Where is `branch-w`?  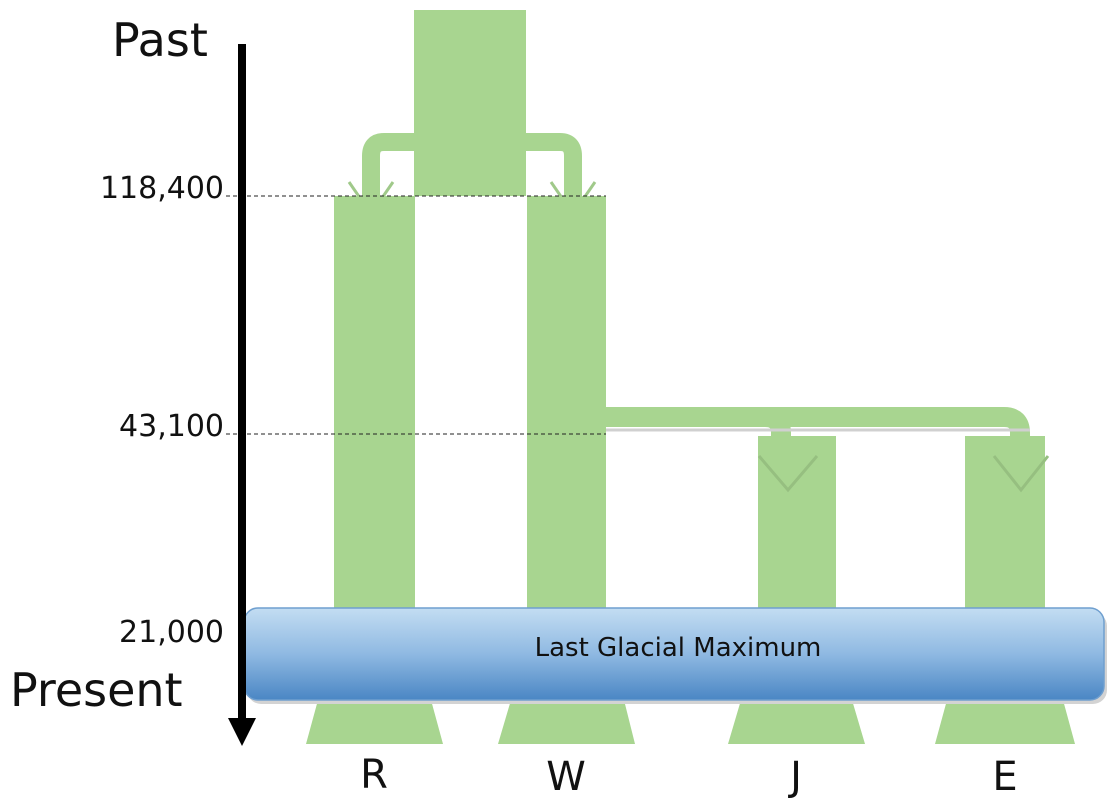 branch-w is located at coordinates (566, 406).